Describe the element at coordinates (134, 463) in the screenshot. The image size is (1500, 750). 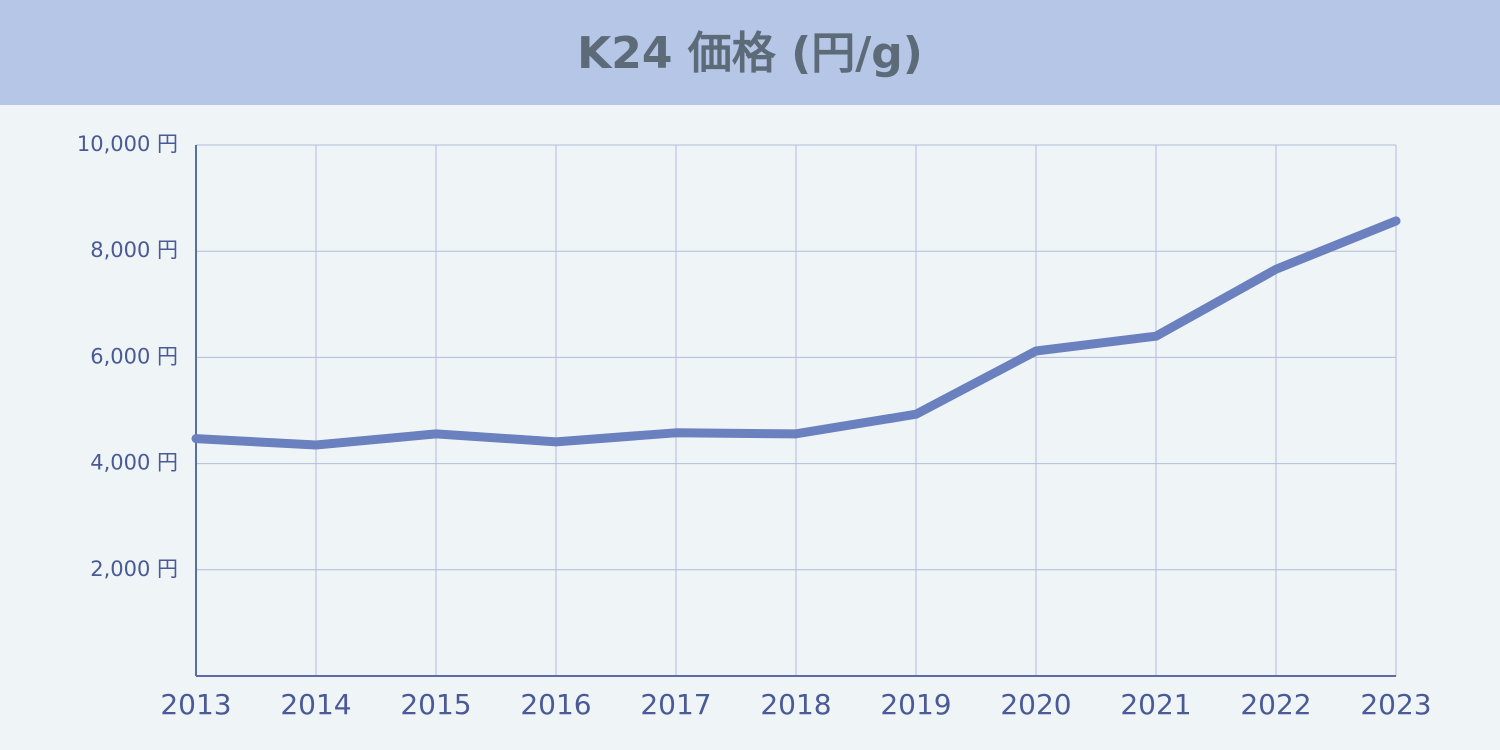
I see `y-tick-label: 4,000 円` at that location.